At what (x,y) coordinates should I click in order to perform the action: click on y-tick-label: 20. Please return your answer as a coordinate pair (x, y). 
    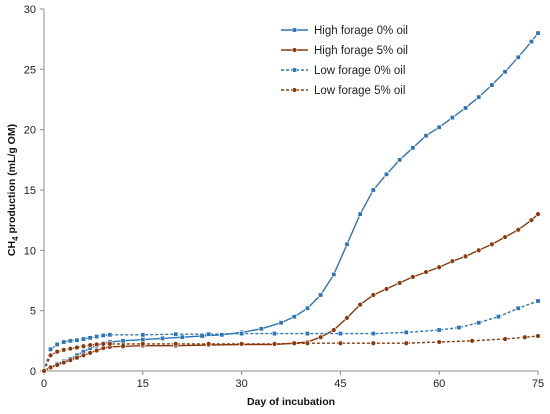
    Looking at the image, I should click on (30, 131).